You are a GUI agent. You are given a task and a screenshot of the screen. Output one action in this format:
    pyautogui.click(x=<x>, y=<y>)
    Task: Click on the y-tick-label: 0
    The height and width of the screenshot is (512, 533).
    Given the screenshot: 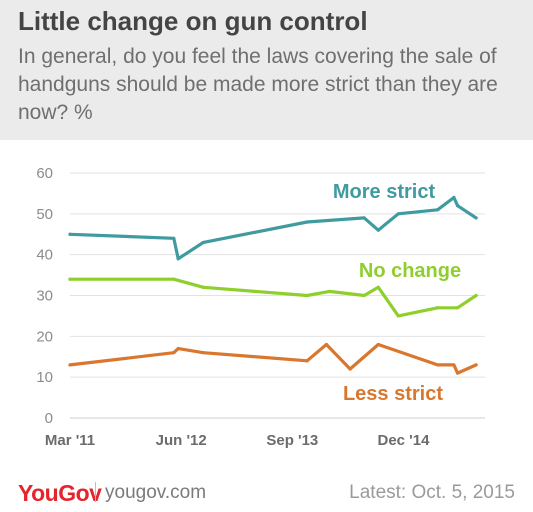 What is the action you would take?
    pyautogui.click(x=49, y=418)
    